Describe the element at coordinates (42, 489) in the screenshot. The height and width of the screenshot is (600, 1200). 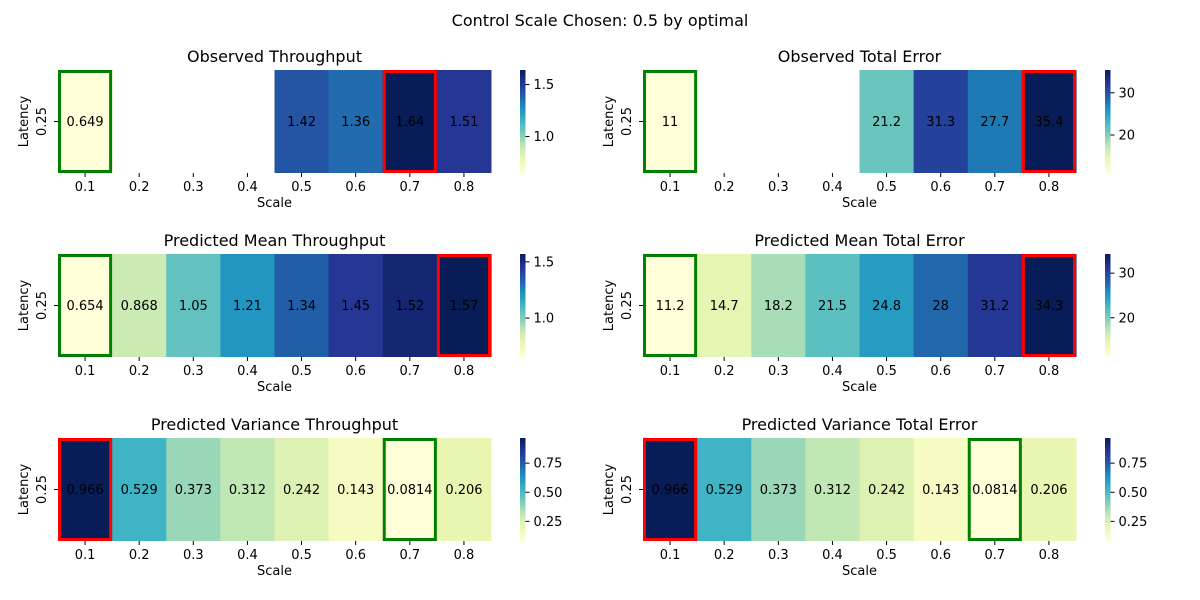
I see `y-tick-label: 0.25` at that location.